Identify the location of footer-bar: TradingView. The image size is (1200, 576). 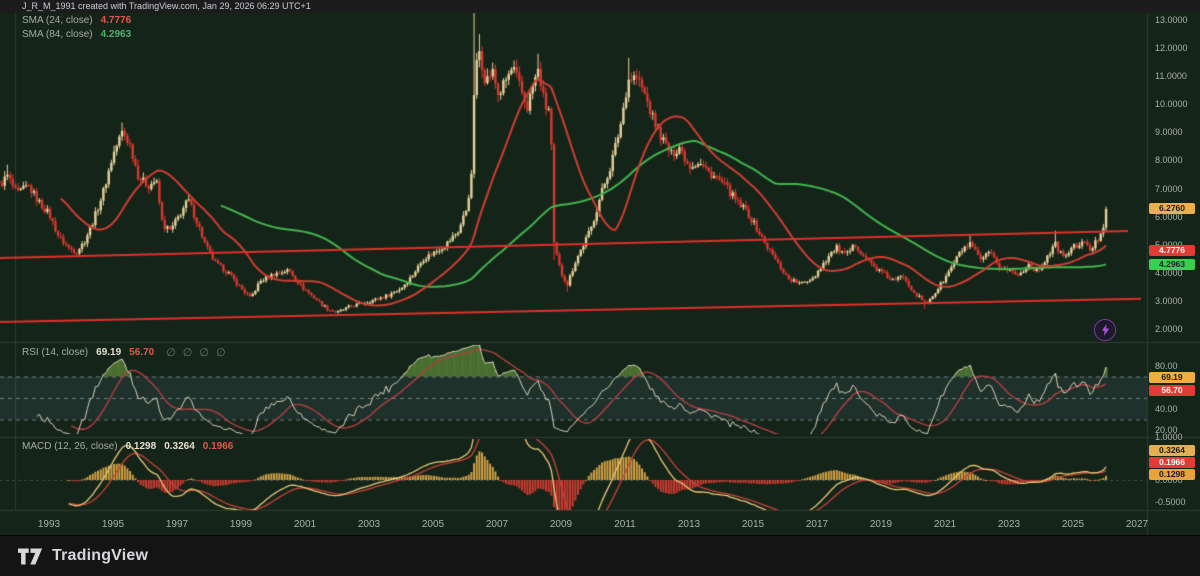
(600, 555).